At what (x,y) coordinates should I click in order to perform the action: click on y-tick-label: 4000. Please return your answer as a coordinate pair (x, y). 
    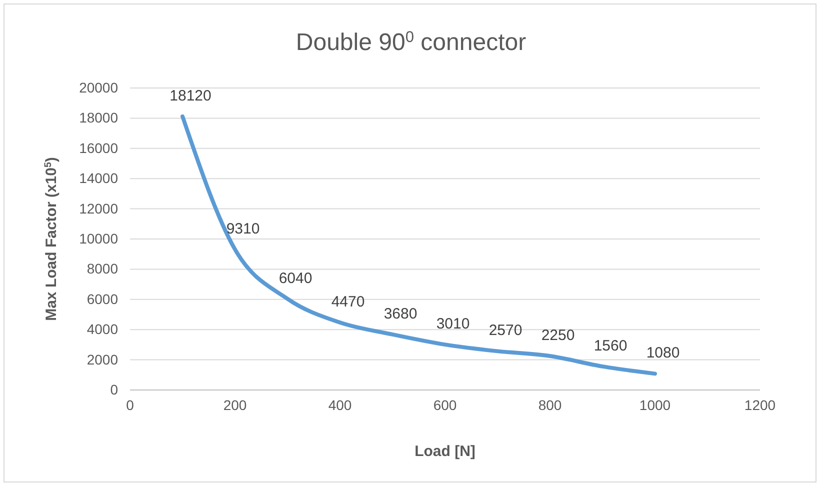
    Looking at the image, I should click on (102, 329).